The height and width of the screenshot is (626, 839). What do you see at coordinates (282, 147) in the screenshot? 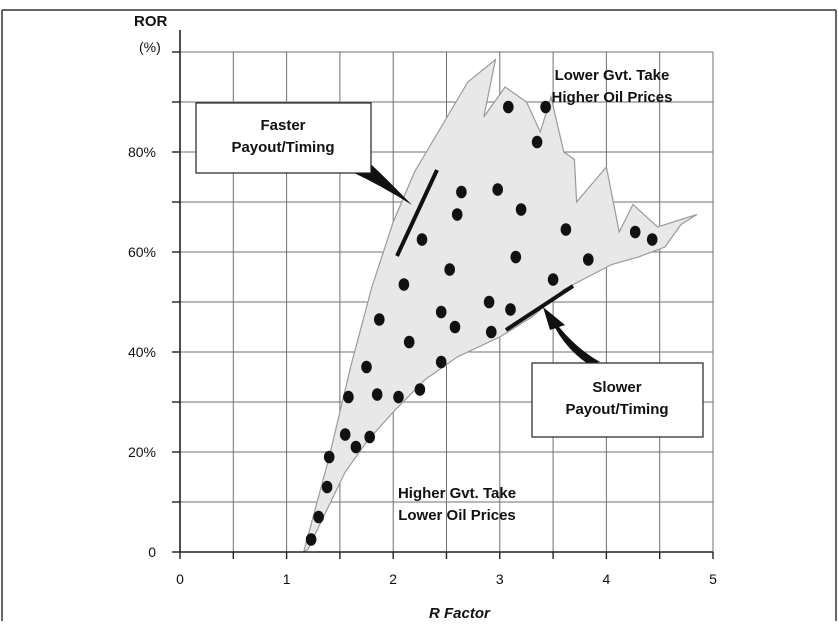
I see `callout-faster-line2: Payout/Timing` at bounding box center [282, 147].